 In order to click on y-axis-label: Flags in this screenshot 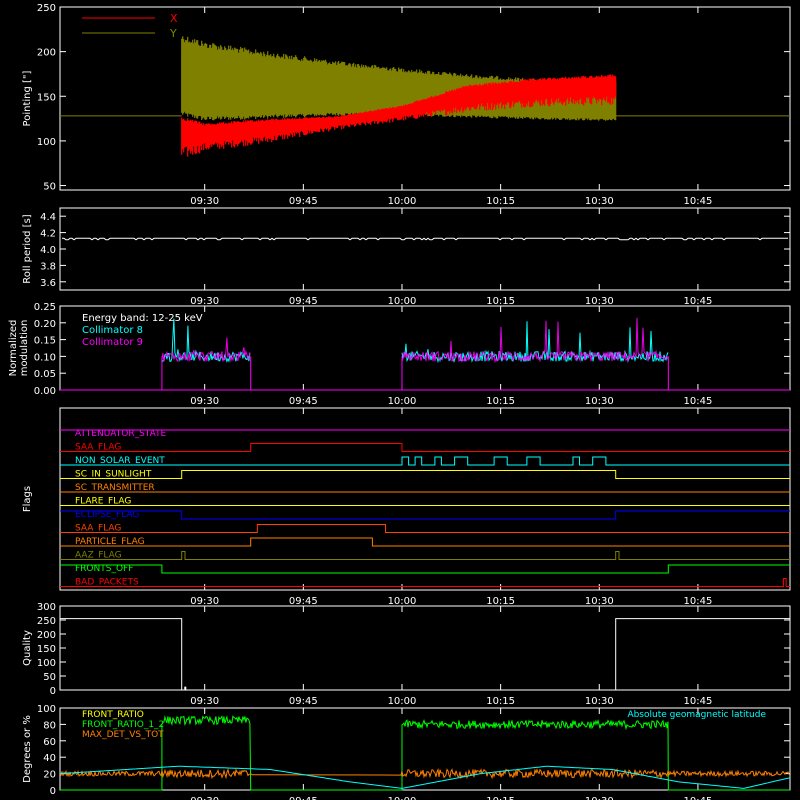, I will do `click(27, 499)`.